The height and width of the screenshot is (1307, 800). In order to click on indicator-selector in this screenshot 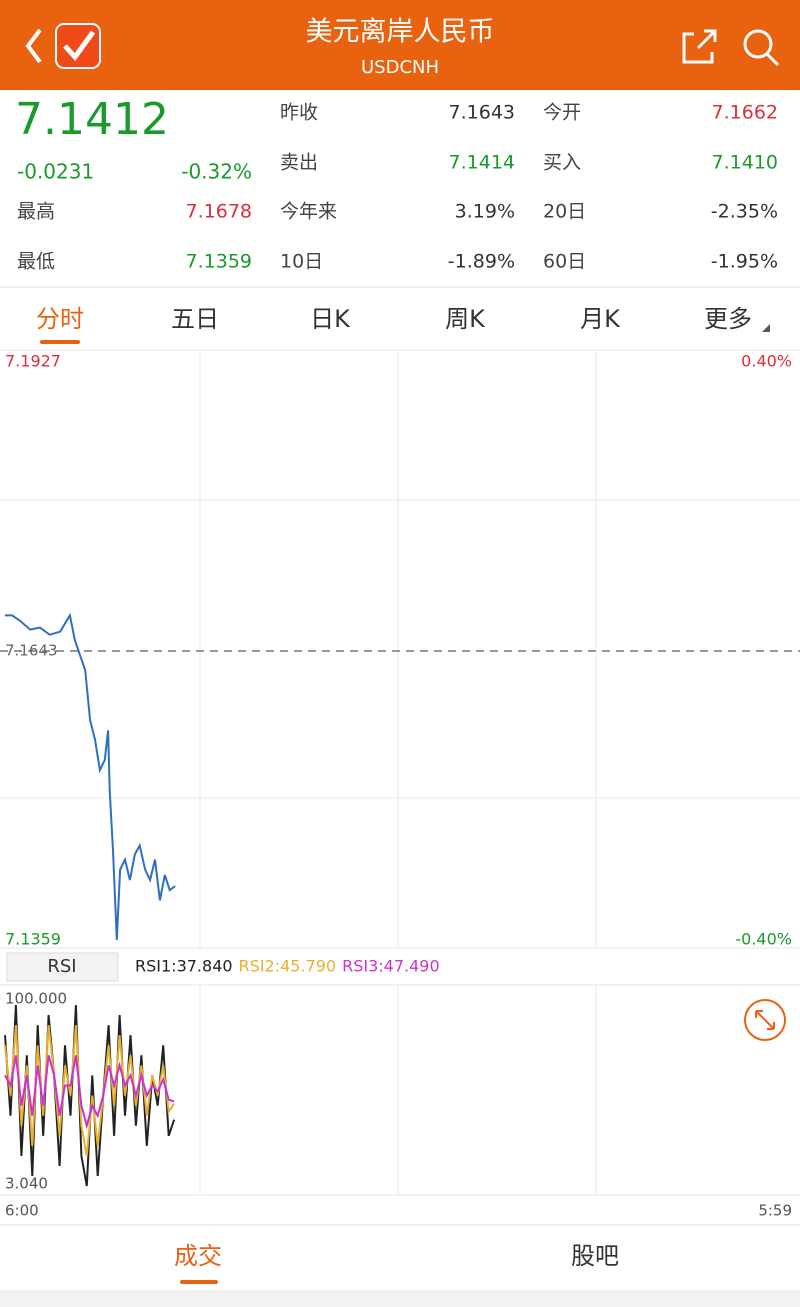, I will do `click(62, 967)`.